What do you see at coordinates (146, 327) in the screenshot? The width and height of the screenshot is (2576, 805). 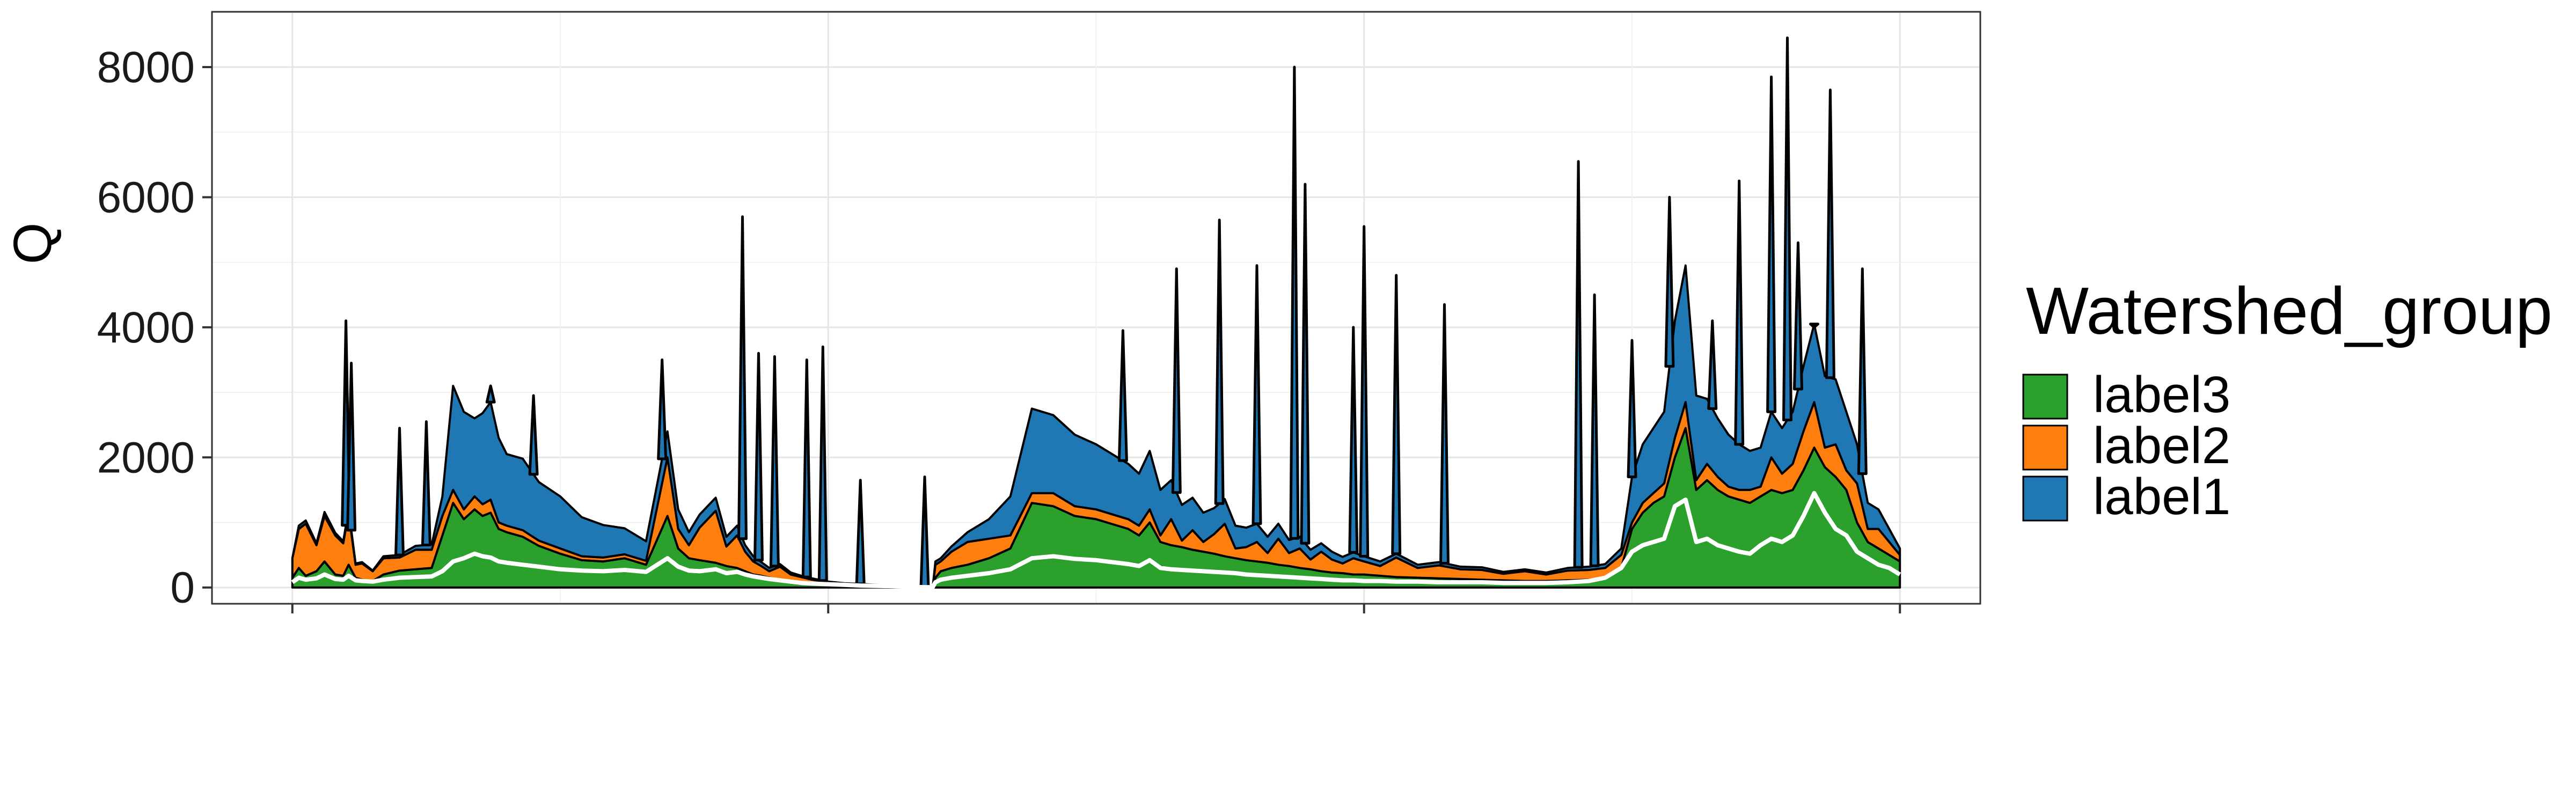 I see `y-tick-label: 4000` at bounding box center [146, 327].